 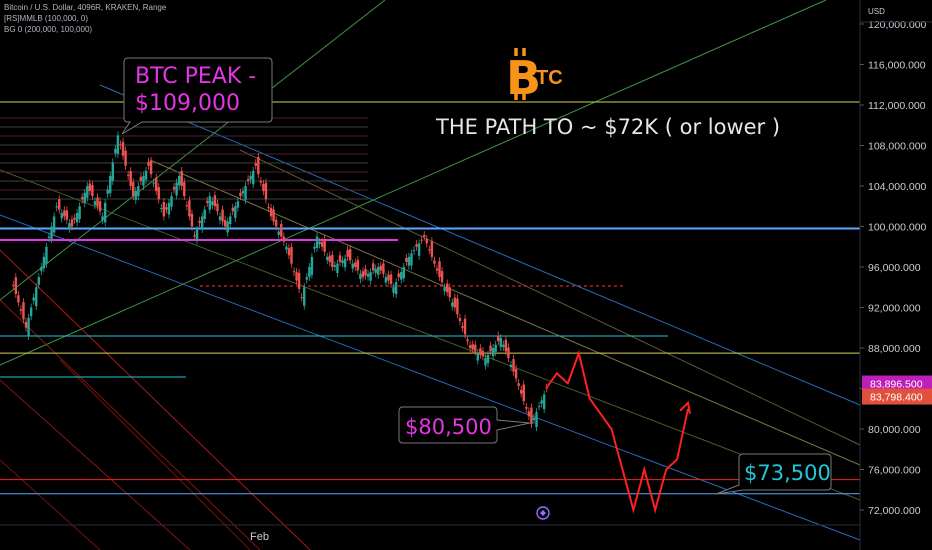 I want to click on annotation-80500: $80,500, so click(x=464, y=425).